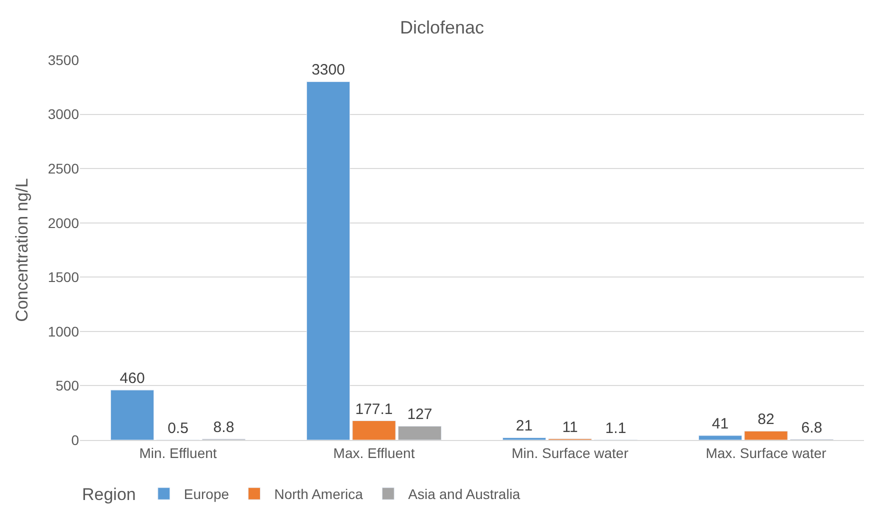 The width and height of the screenshot is (884, 525). Describe the element at coordinates (178, 428) in the screenshot. I see `data-label: 0.5` at that location.